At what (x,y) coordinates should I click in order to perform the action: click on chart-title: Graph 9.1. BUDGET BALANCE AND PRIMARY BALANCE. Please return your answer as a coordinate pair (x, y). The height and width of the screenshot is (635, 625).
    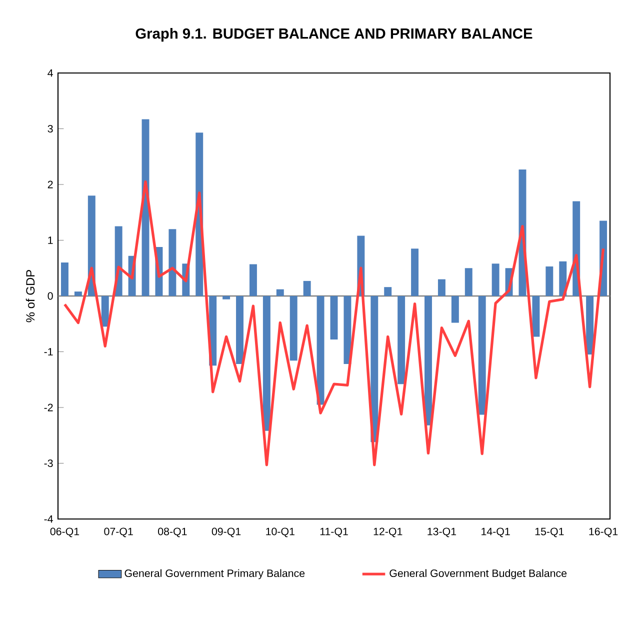
    Looking at the image, I should click on (334, 35).